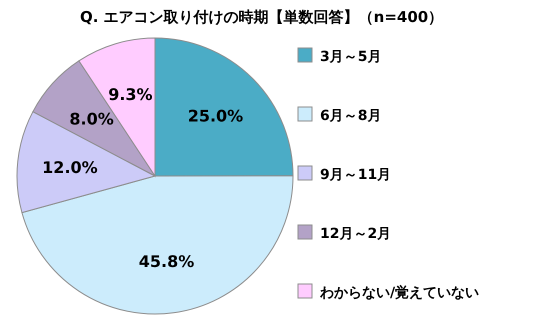 The width and height of the screenshot is (549, 322). Describe the element at coordinates (351, 116) in the screenshot. I see `legend-label: 6月～8月` at that location.